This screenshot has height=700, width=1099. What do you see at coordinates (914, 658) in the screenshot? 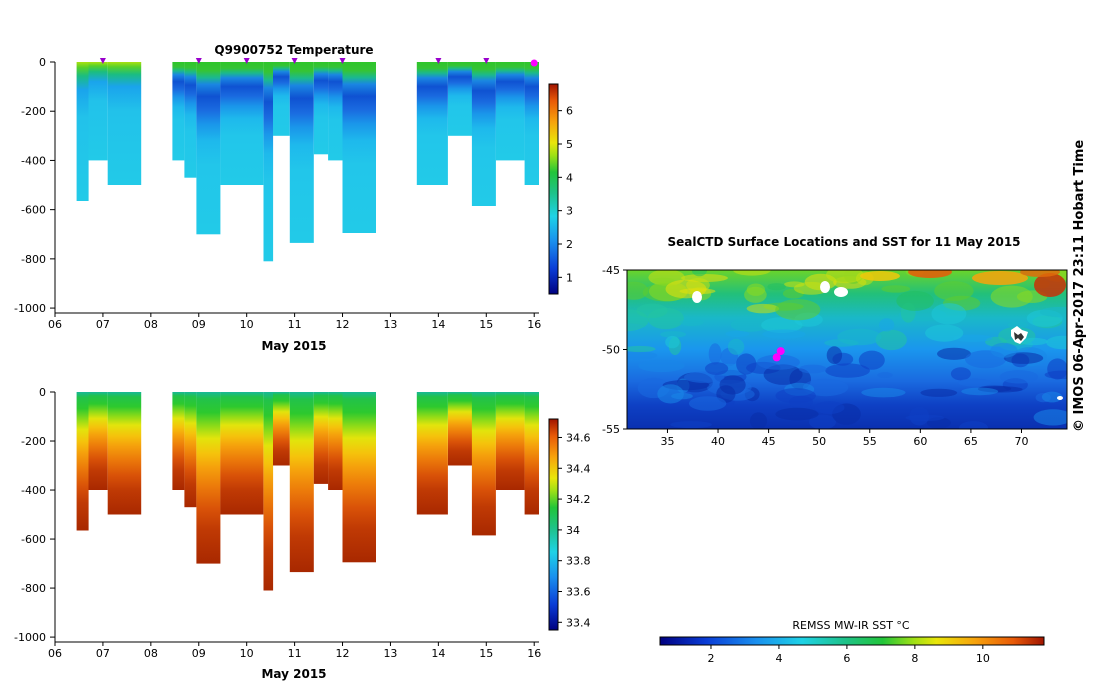
I see `colorbar-tick-label: 8` at bounding box center [914, 658].